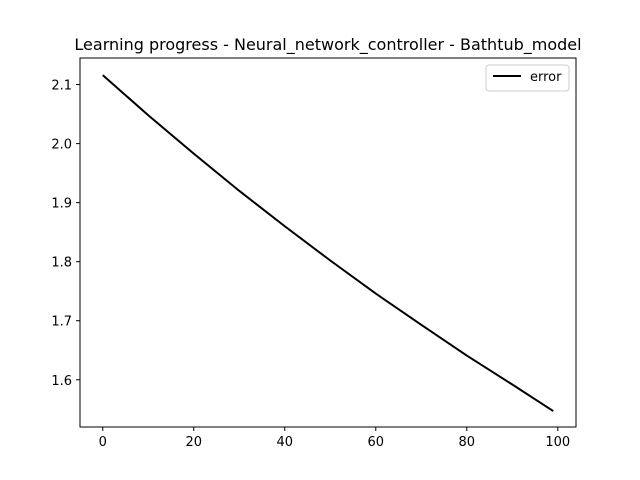  I want to click on x-tick-label: 80, so click(467, 442).